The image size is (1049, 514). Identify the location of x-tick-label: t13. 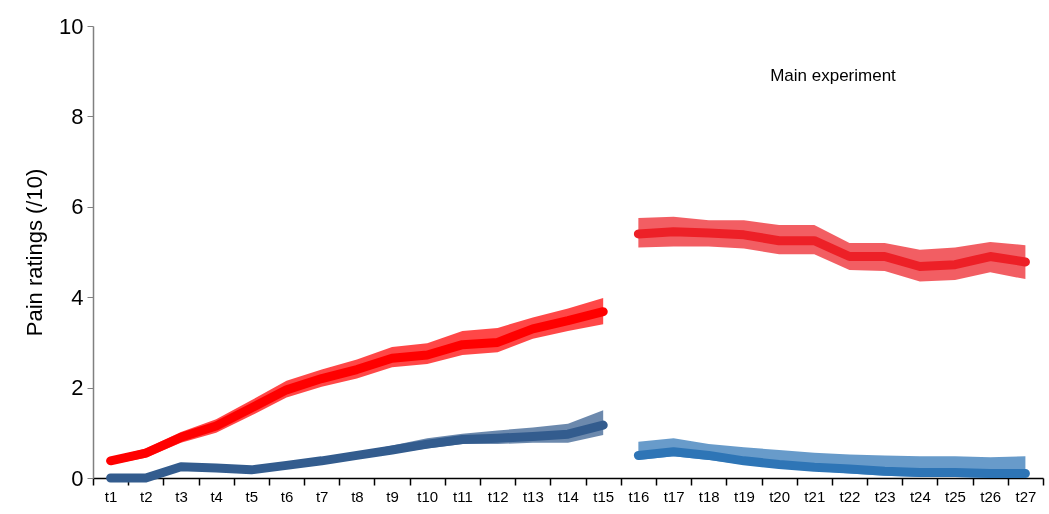
(533, 496).